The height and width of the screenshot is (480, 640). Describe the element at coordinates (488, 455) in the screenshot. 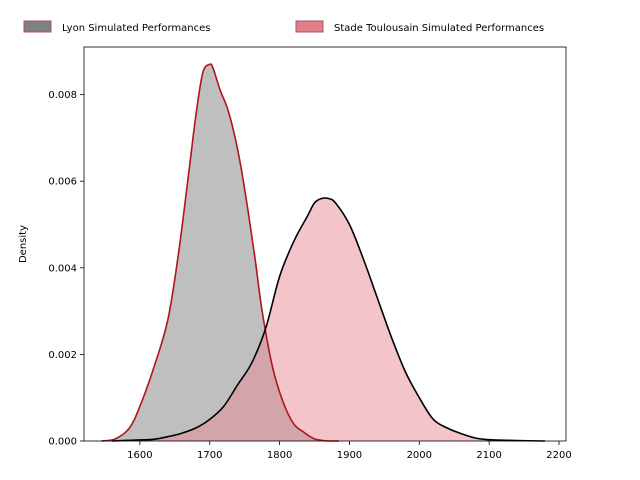

I see `x-tick-label: 2100` at that location.